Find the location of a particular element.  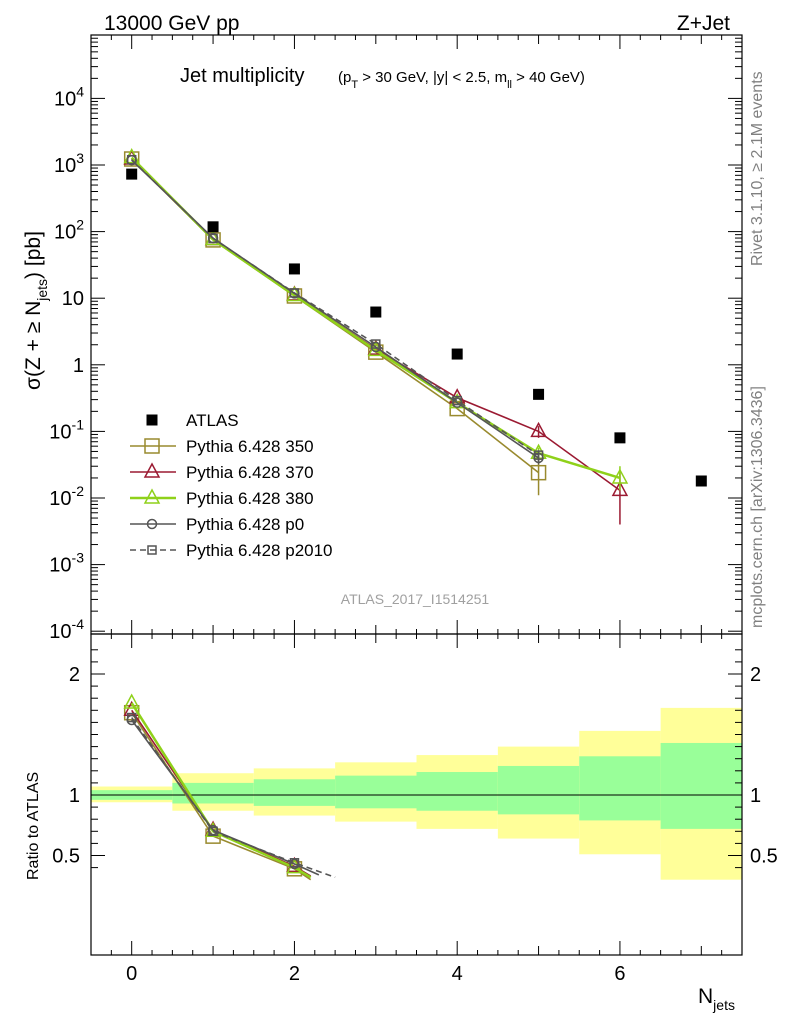

ratio-y-tick-label: 1 is located at coordinates (74, 796).